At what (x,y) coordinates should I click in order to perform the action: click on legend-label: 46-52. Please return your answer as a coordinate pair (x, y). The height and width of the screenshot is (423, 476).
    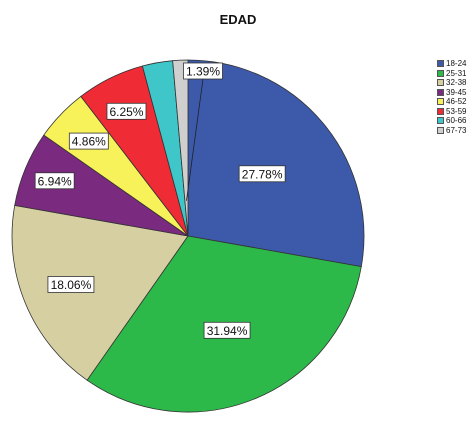
    Looking at the image, I should click on (456, 101).